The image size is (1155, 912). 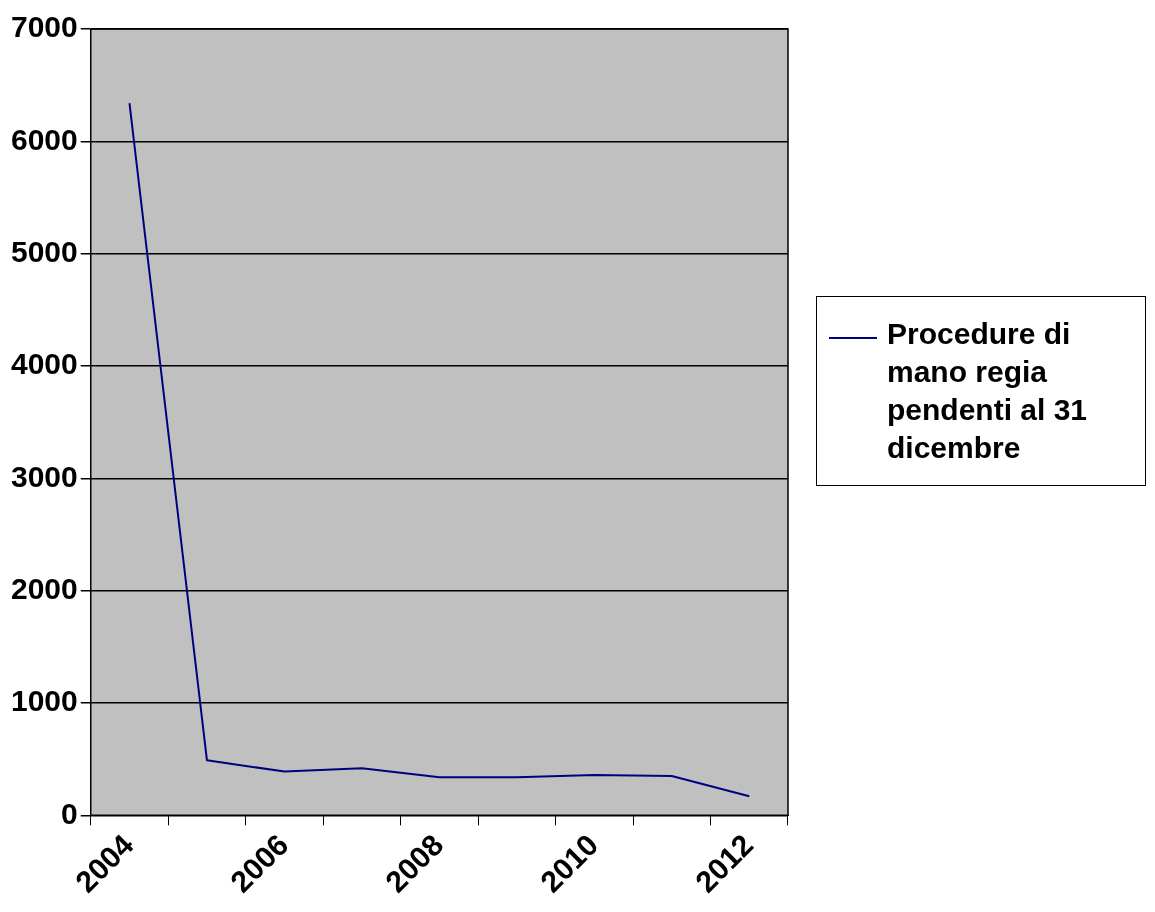 What do you see at coordinates (44, 588) in the screenshot?
I see `y-tick-label: 2000` at bounding box center [44, 588].